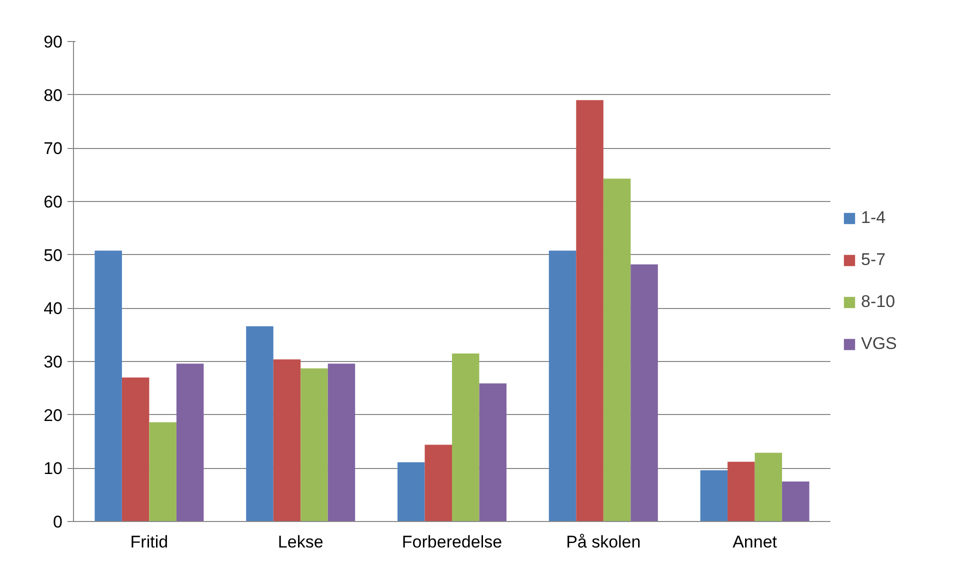 This screenshot has height=580, width=957. Describe the element at coordinates (755, 542) in the screenshot. I see `x-tick-label: Annet` at that location.